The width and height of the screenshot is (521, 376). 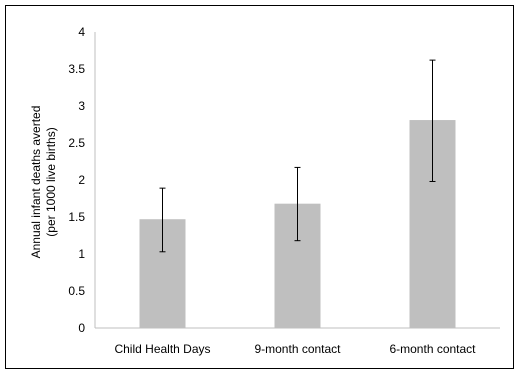 I want to click on x-tick-label: 6-month contact, so click(x=432, y=349).